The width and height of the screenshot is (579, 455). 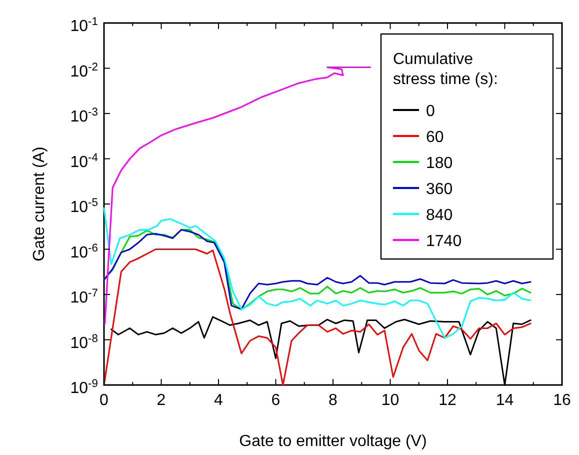 I want to click on legend-label: 60, so click(x=435, y=137).